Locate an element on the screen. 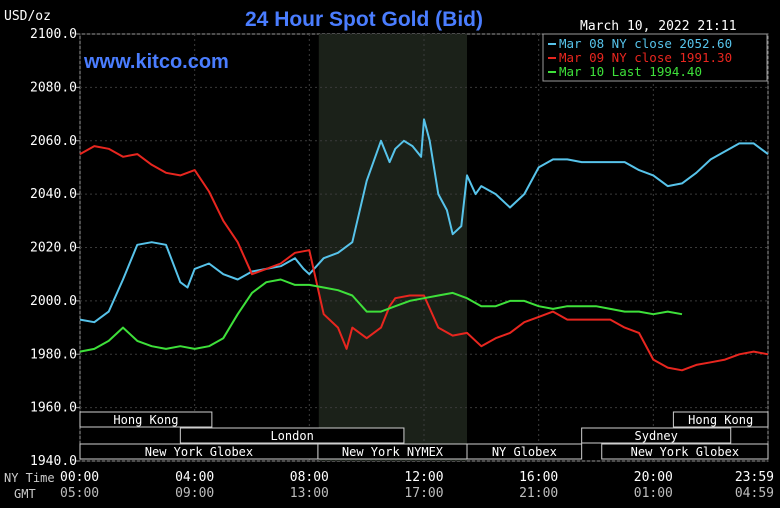 Image resolution: width=780 pixels, height=508 pixels. x-tick-label-gmt: 04:59 is located at coordinates (754, 493).